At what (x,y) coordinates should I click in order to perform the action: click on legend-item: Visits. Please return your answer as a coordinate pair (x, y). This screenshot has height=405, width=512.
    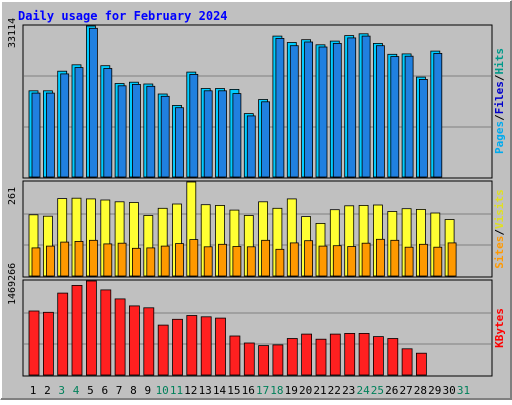
    Looking at the image, I should click on (499, 209).